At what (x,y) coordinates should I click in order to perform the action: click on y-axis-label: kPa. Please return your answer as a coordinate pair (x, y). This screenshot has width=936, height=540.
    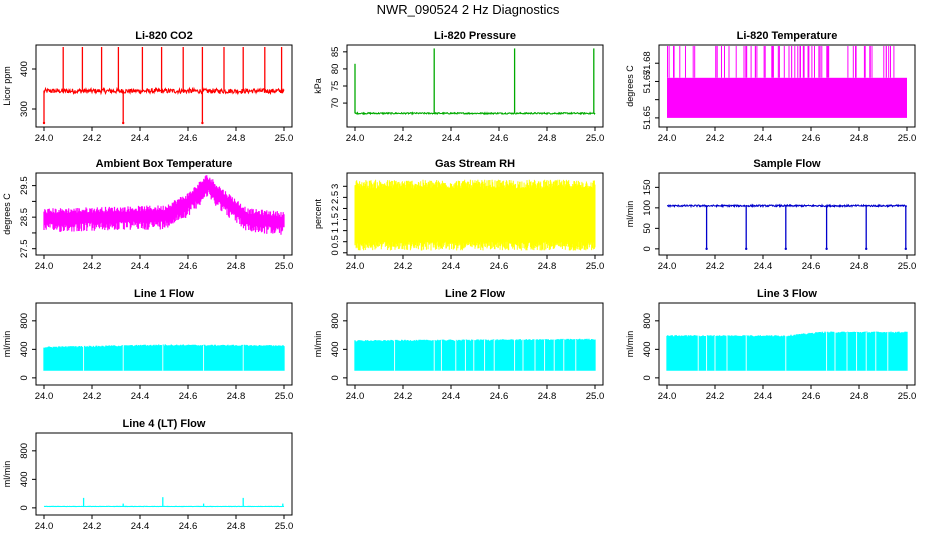
    Looking at the image, I should click on (318, 86).